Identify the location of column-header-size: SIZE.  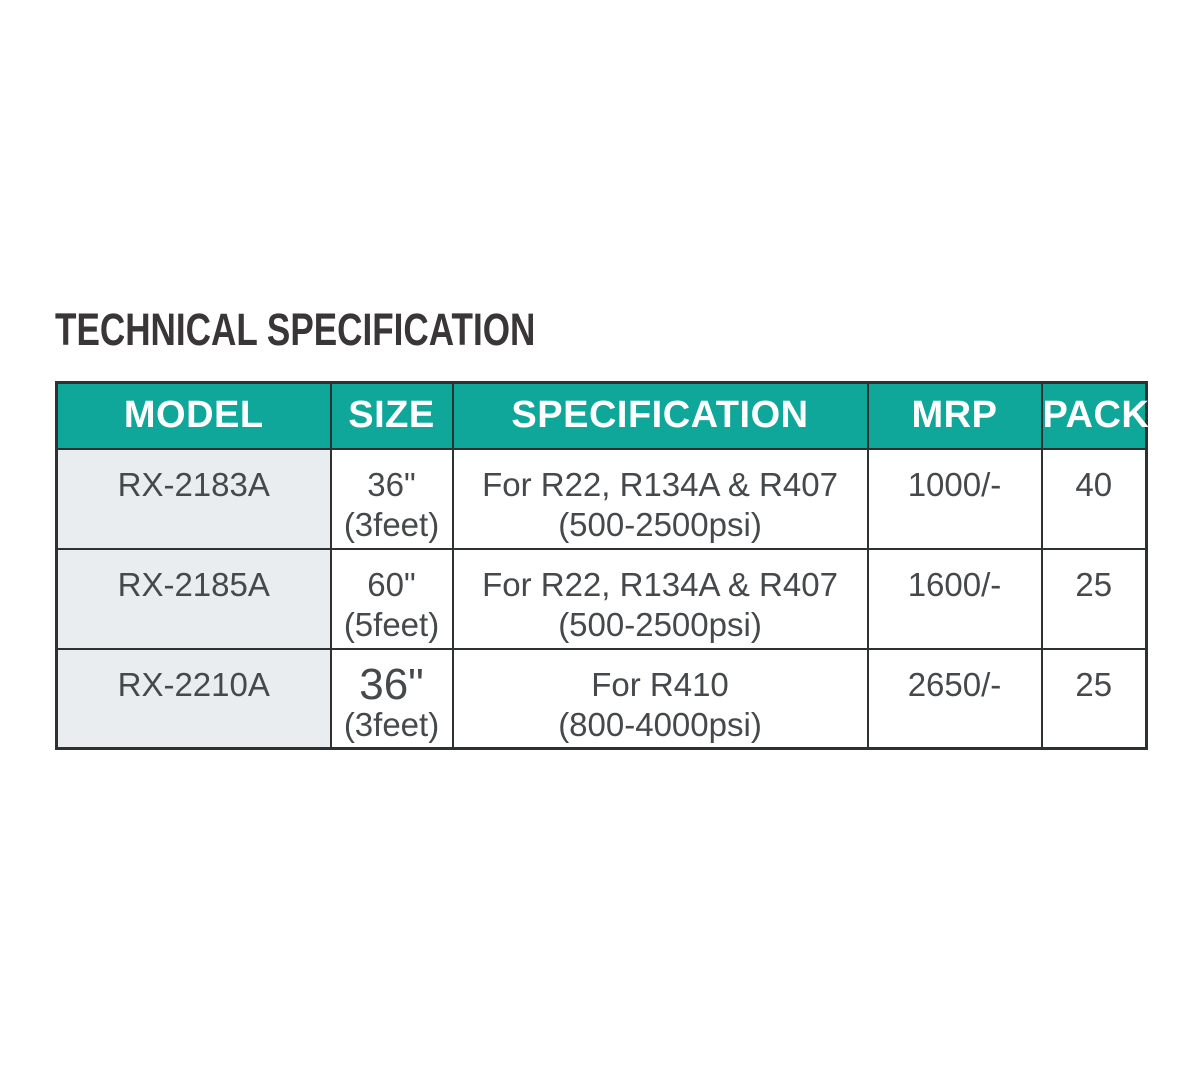
(391, 415).